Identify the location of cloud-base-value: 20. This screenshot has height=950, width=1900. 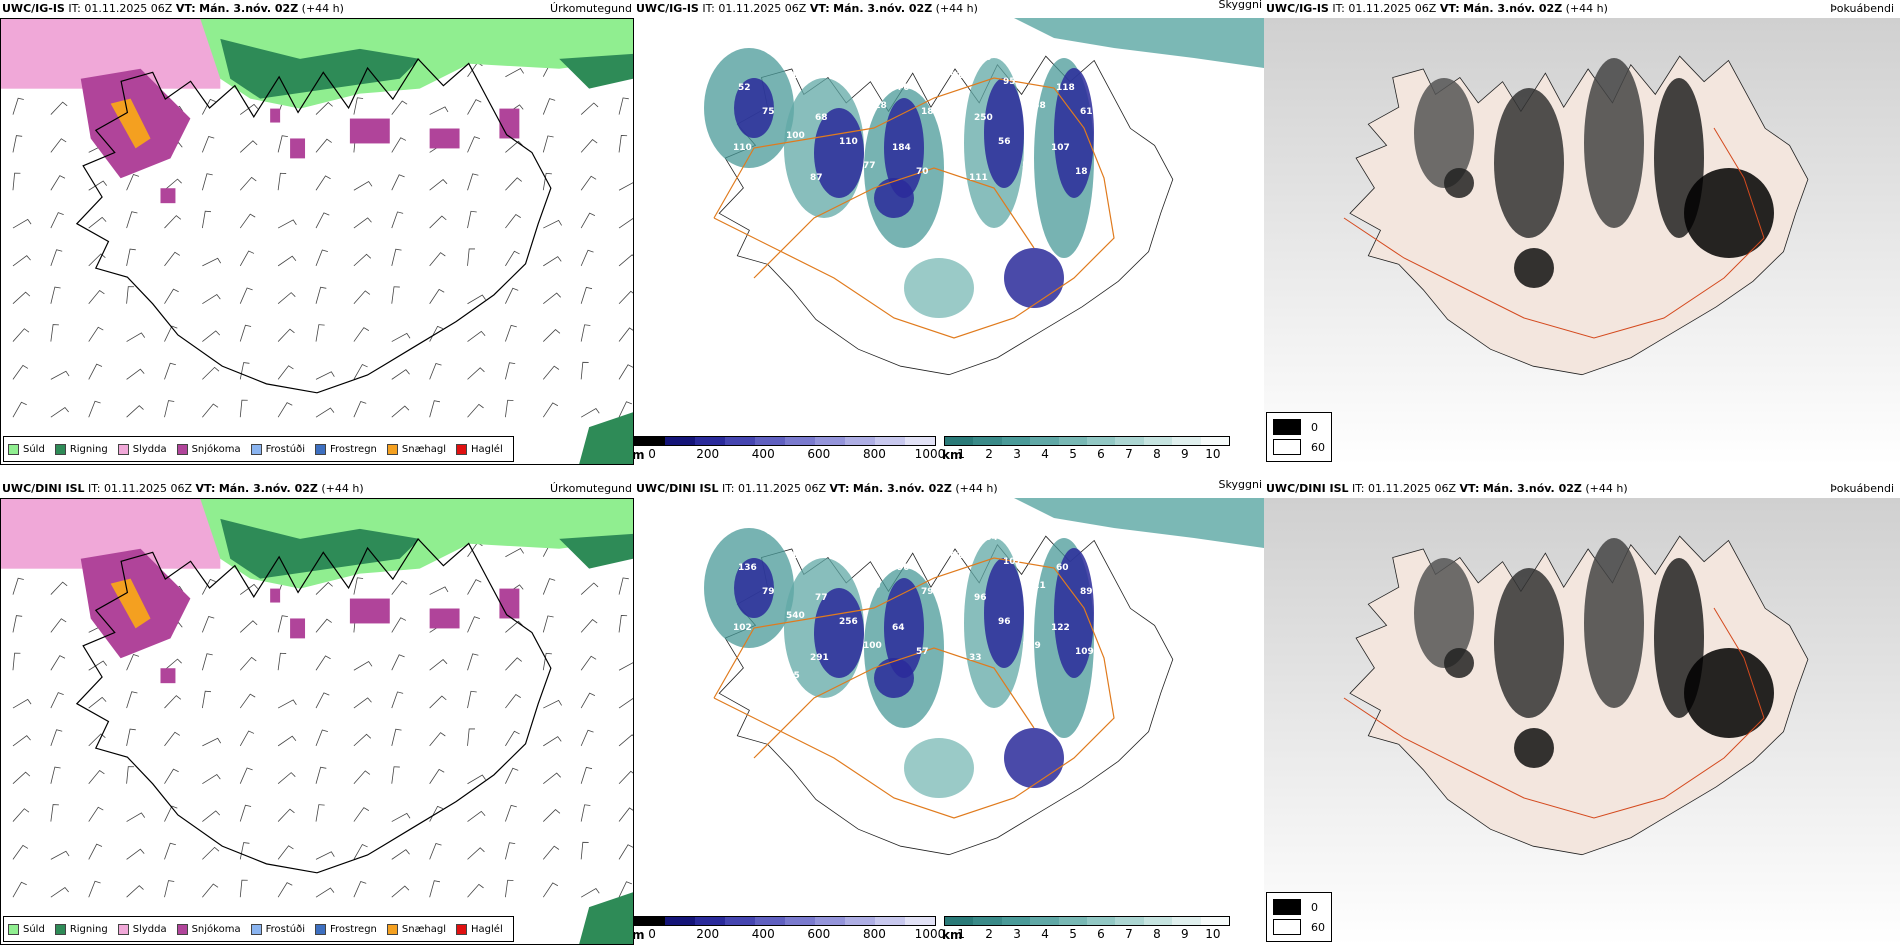
(787, 196).